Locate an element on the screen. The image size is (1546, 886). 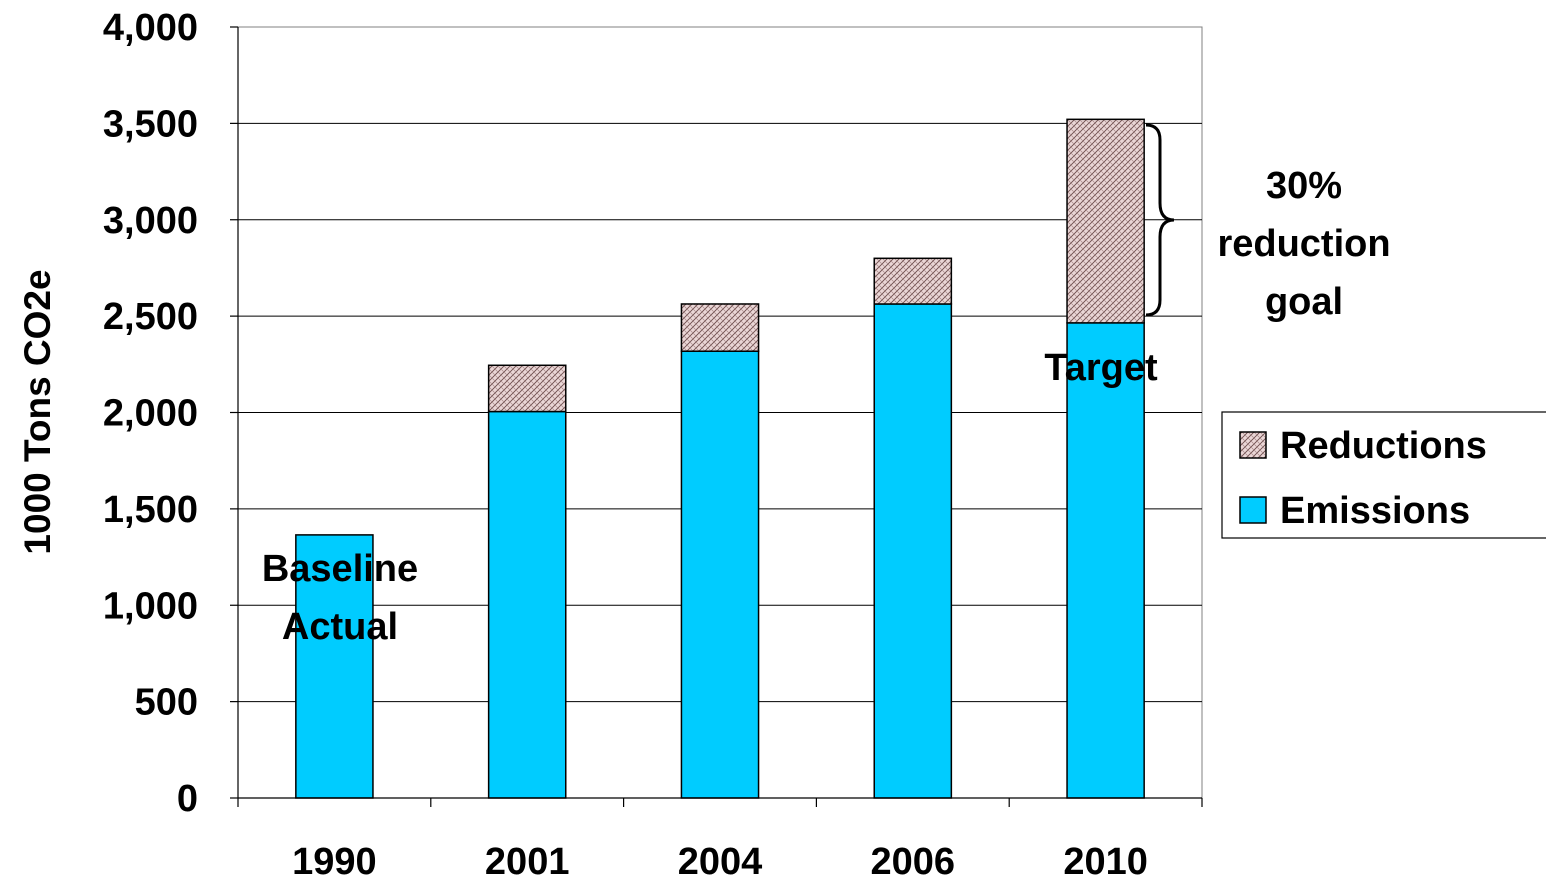
bar-reductions-2010 is located at coordinates (1105, 221).